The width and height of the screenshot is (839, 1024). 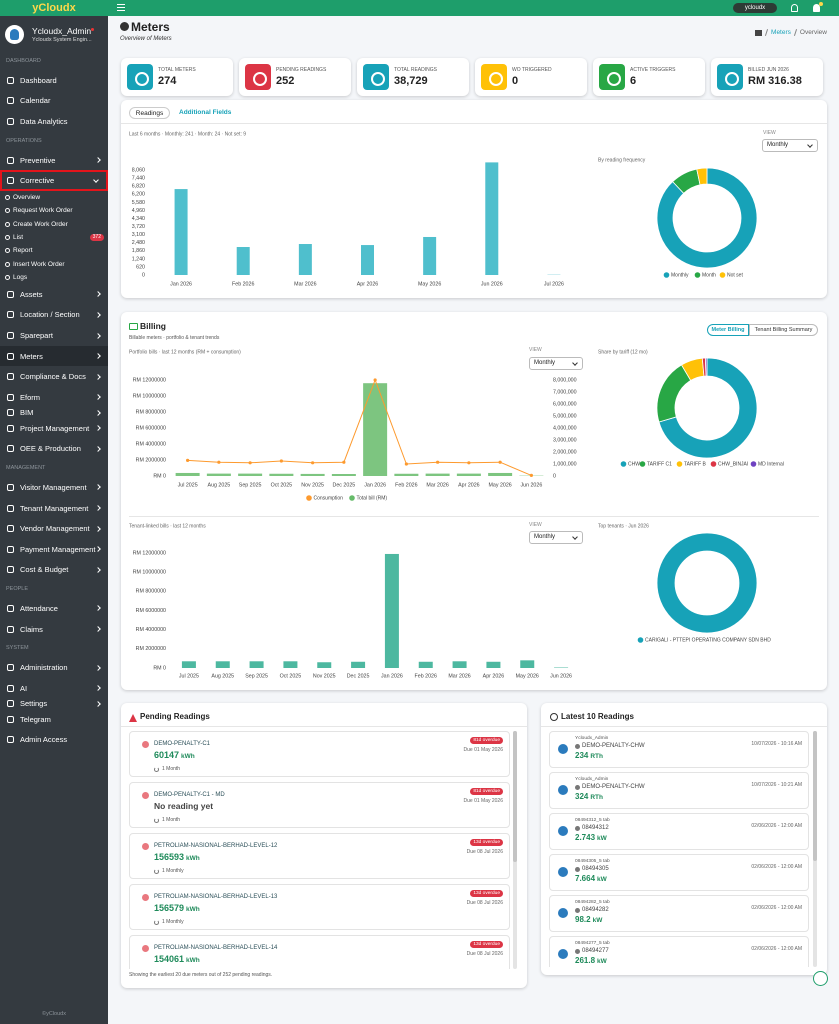 What do you see at coordinates (54, 508) in the screenshot?
I see `menu-item: Tenant Management` at bounding box center [54, 508].